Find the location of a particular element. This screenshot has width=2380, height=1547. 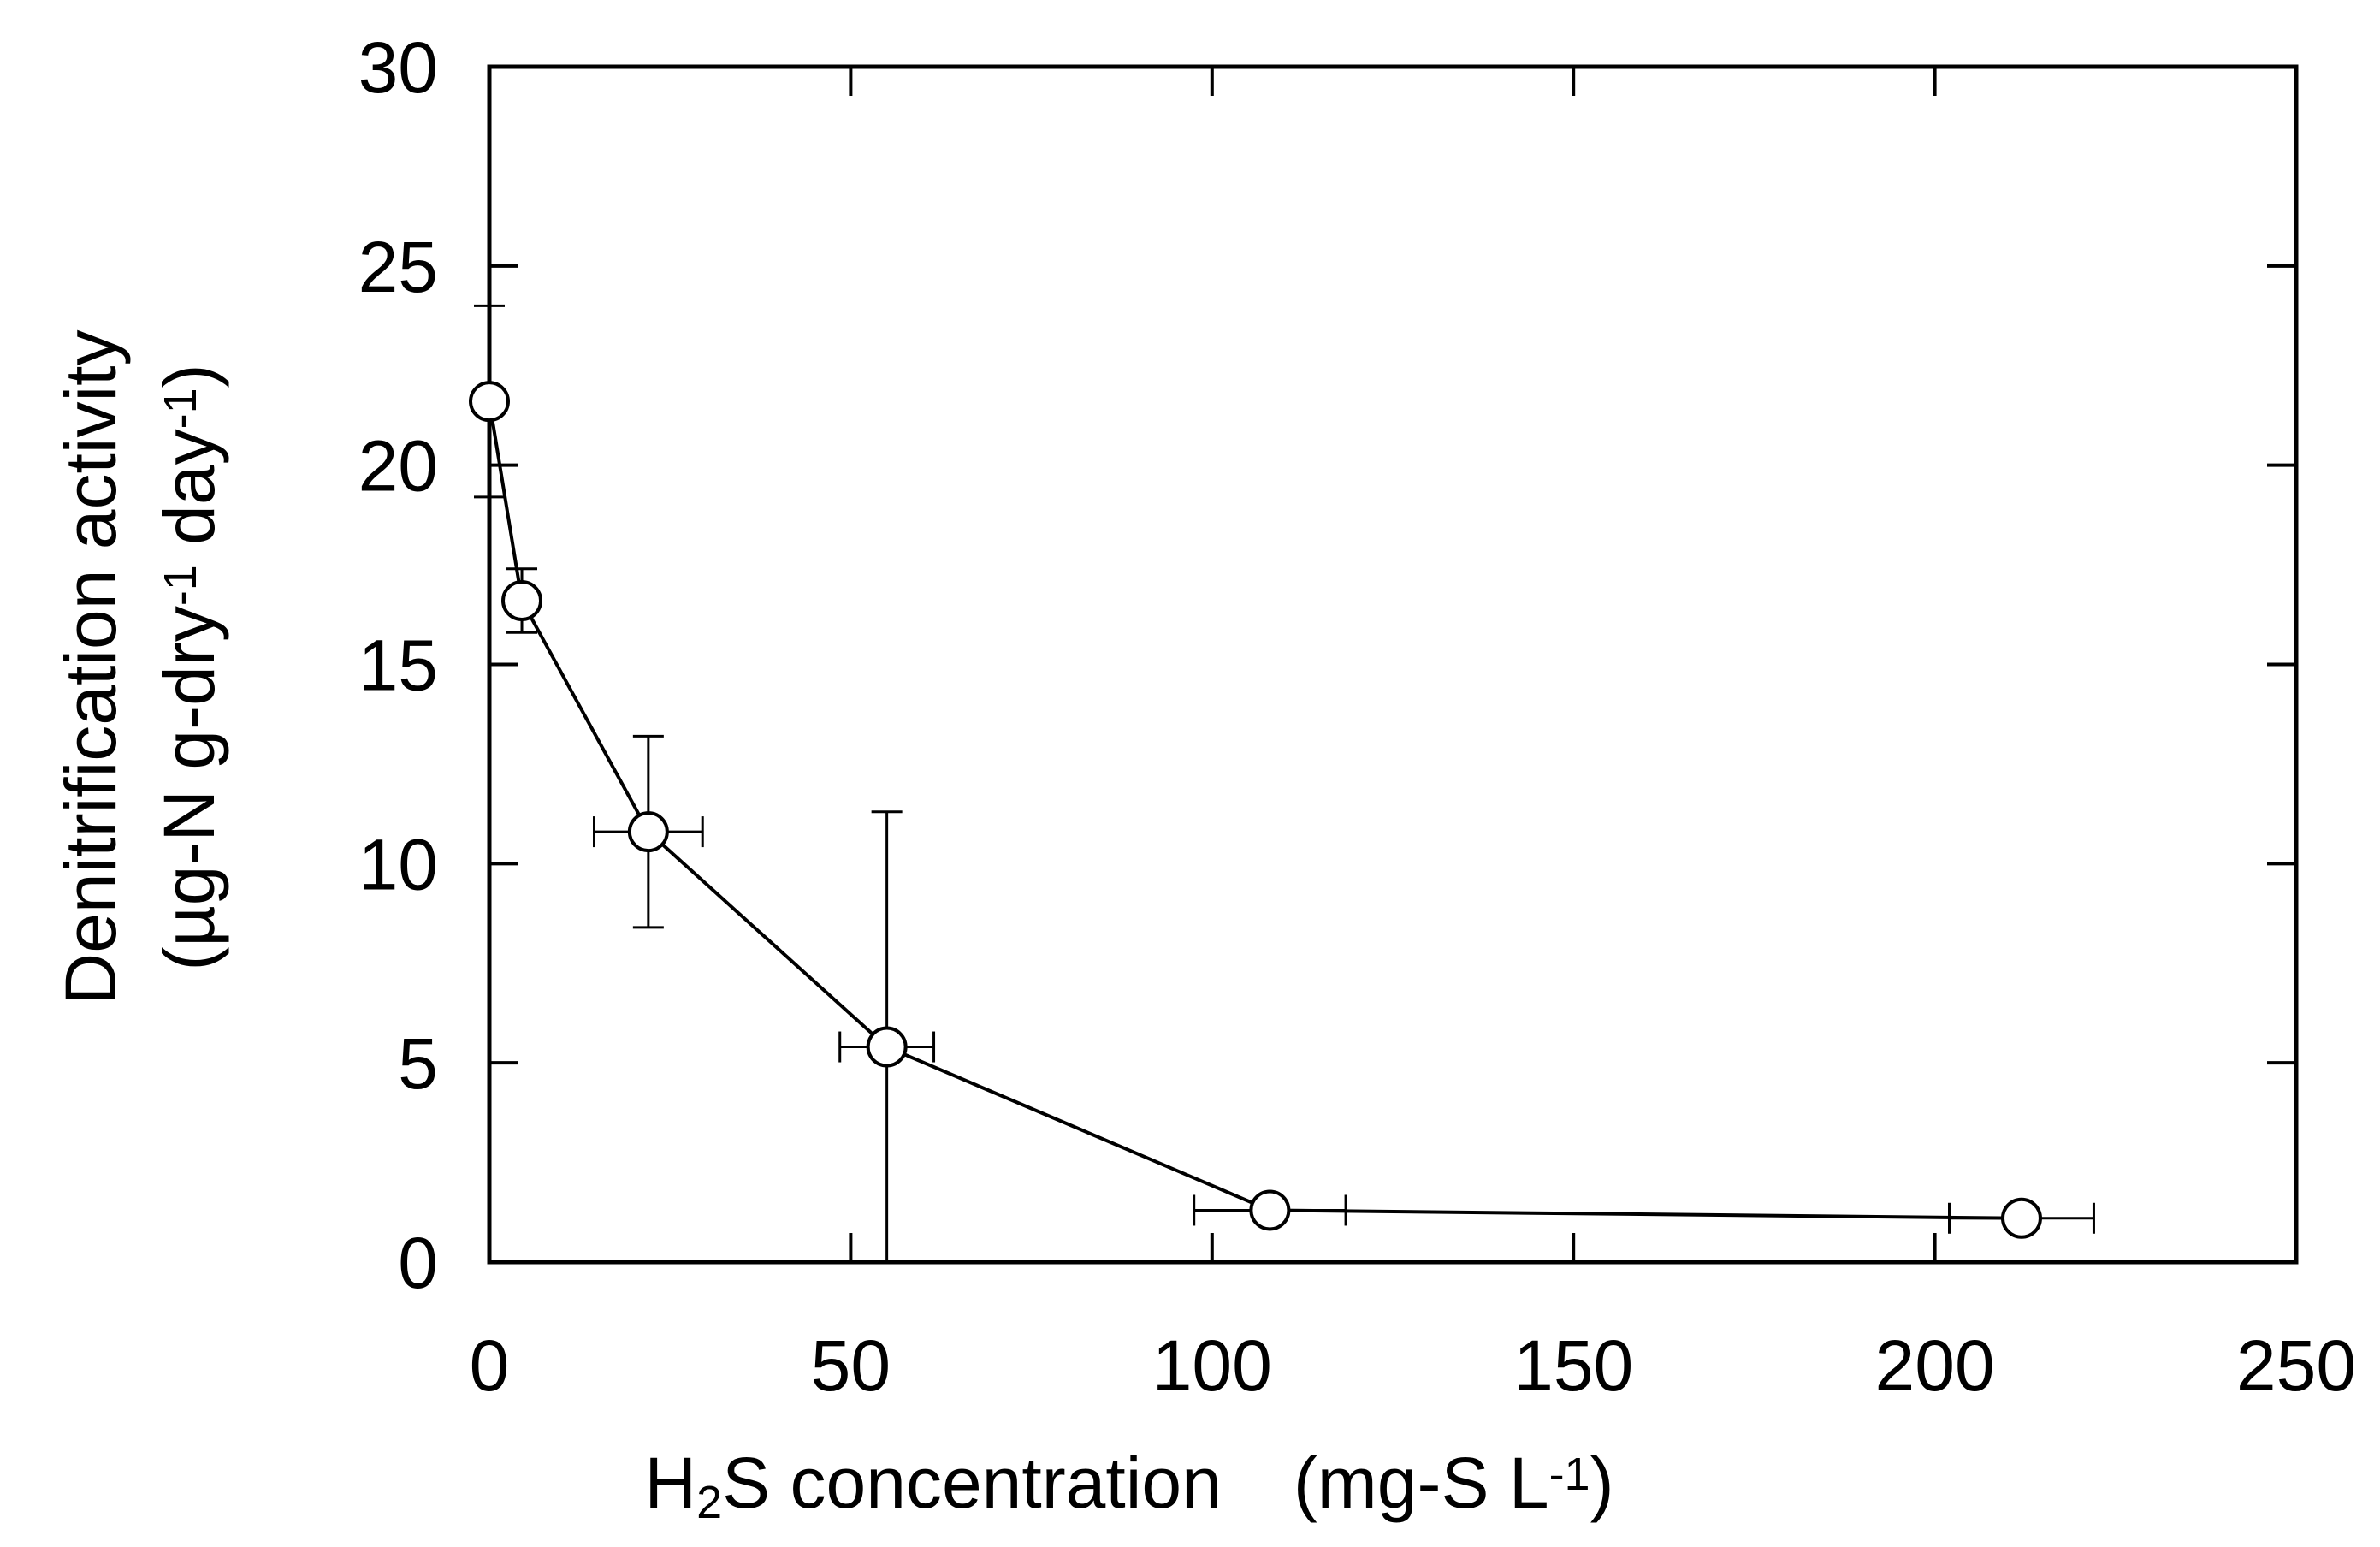

y-tick-label: 25 is located at coordinates (398, 267).